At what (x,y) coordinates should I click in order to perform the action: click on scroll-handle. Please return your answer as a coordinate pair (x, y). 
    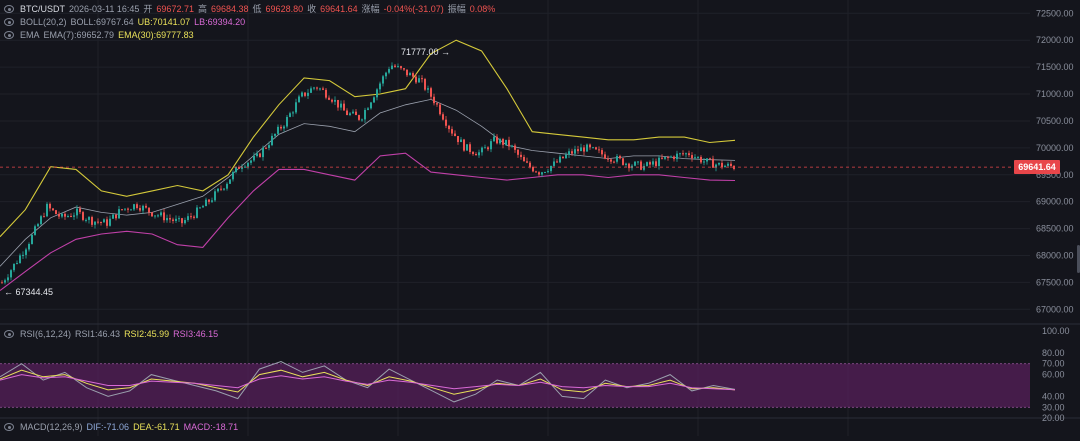
    Looking at the image, I should click on (1078, 259).